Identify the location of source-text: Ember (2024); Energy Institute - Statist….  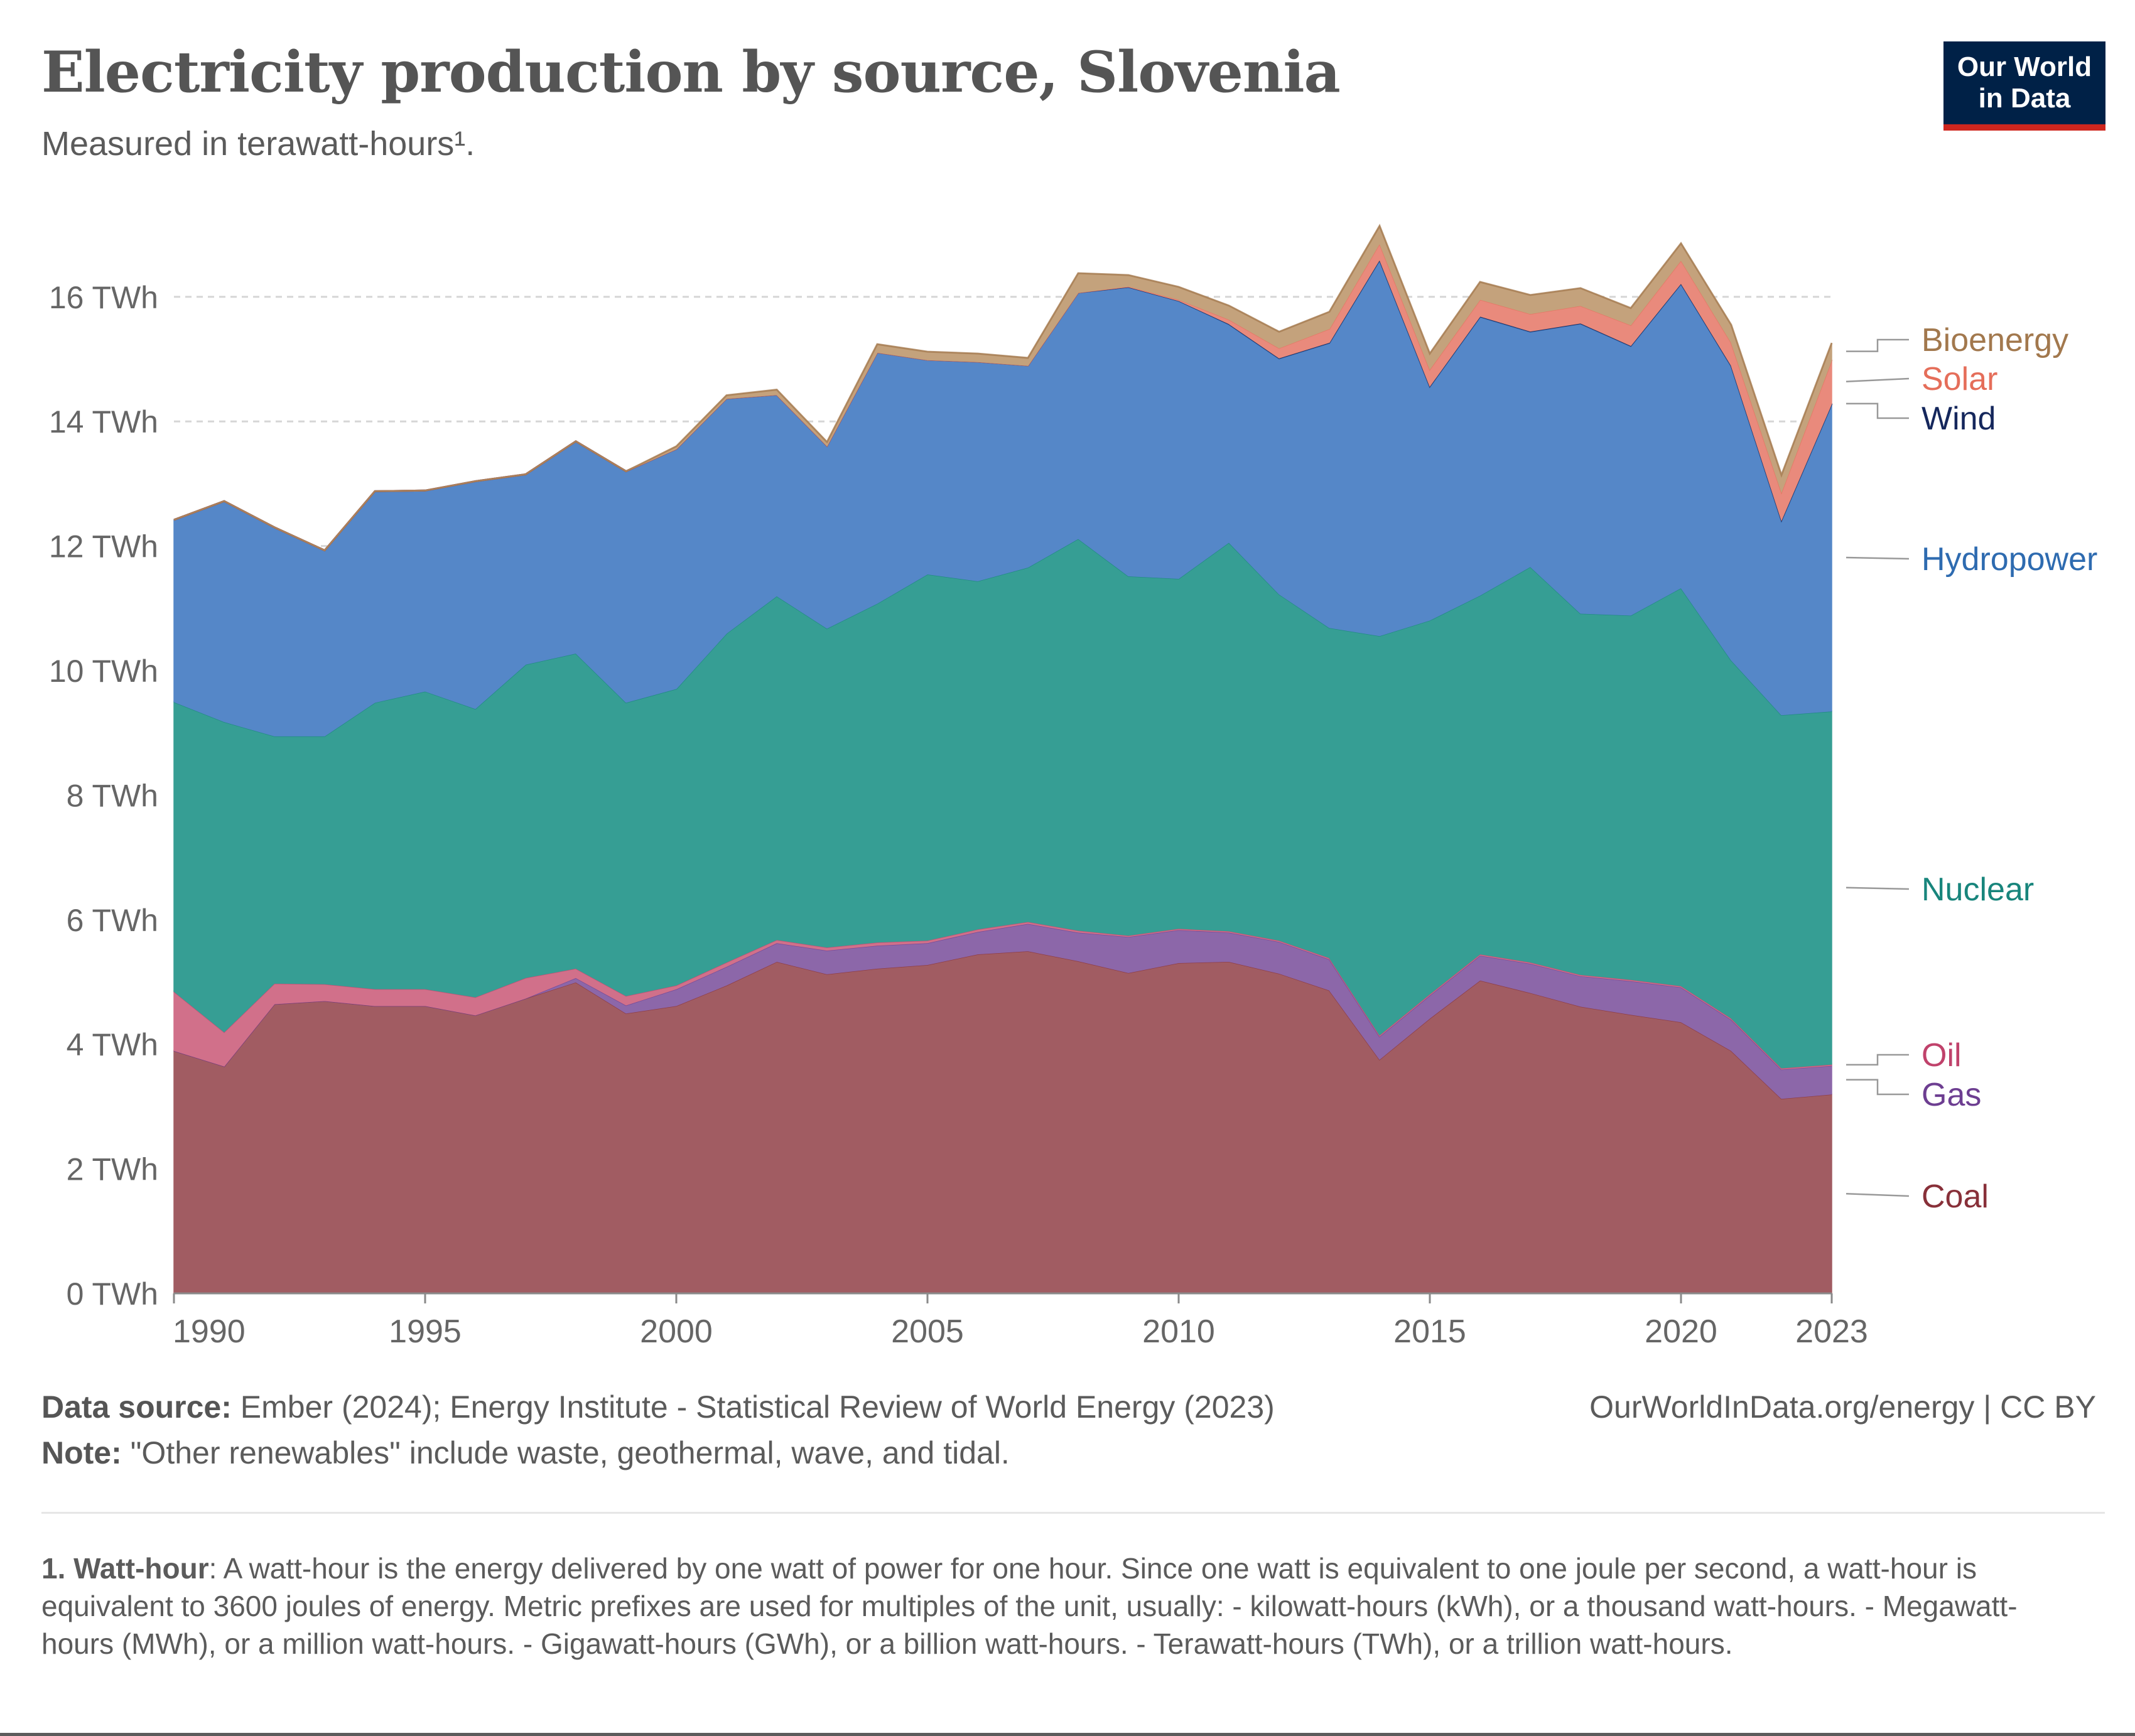
(757, 1407).